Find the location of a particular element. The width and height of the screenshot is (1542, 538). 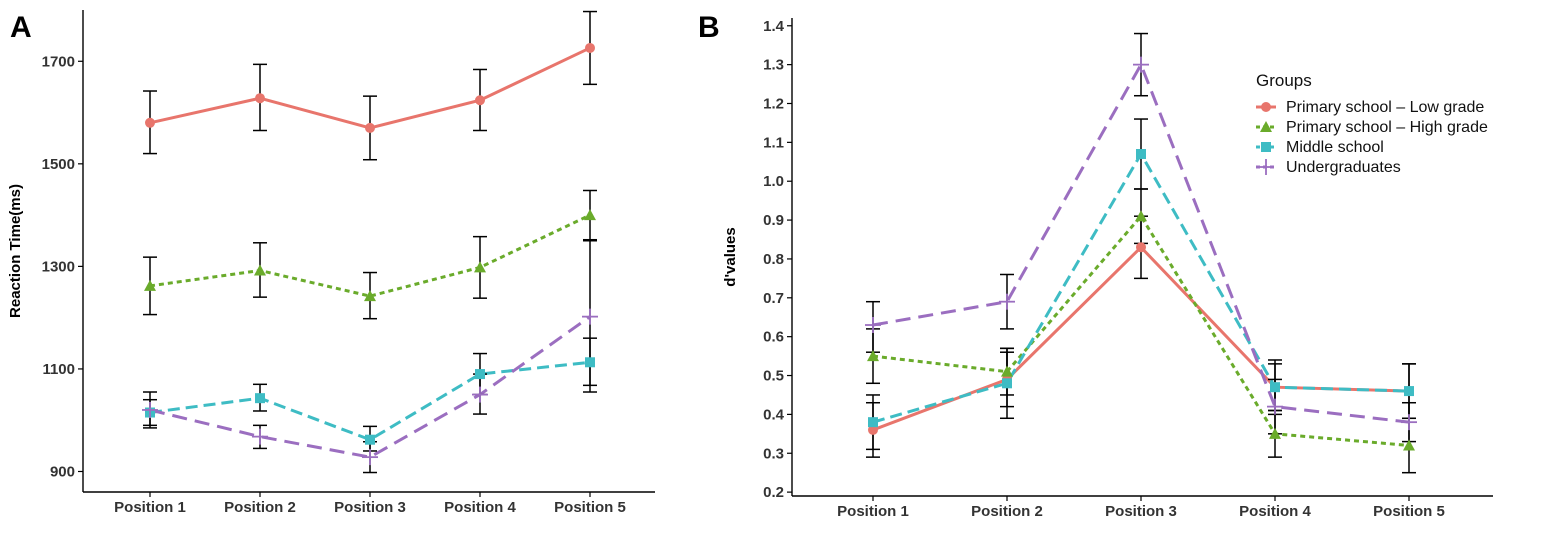

legend-plus-marker is located at coordinates (1266, 167).